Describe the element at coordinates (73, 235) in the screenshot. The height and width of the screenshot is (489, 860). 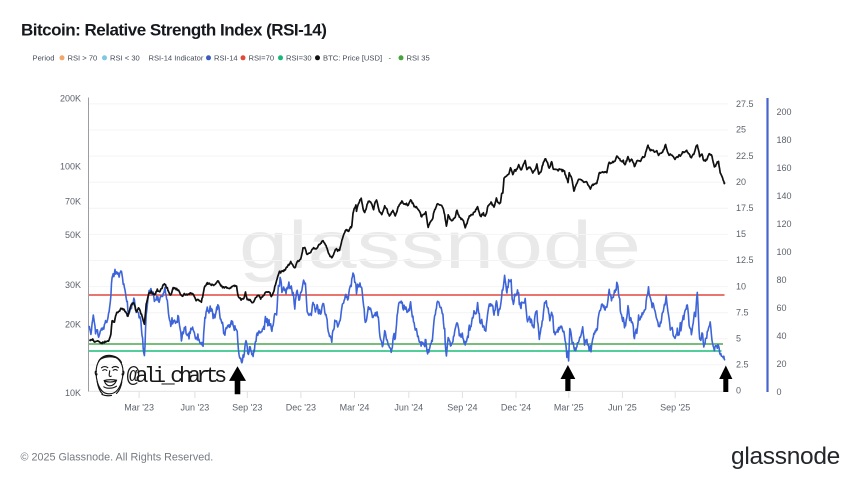
I see `svg-text: 50K` at that location.